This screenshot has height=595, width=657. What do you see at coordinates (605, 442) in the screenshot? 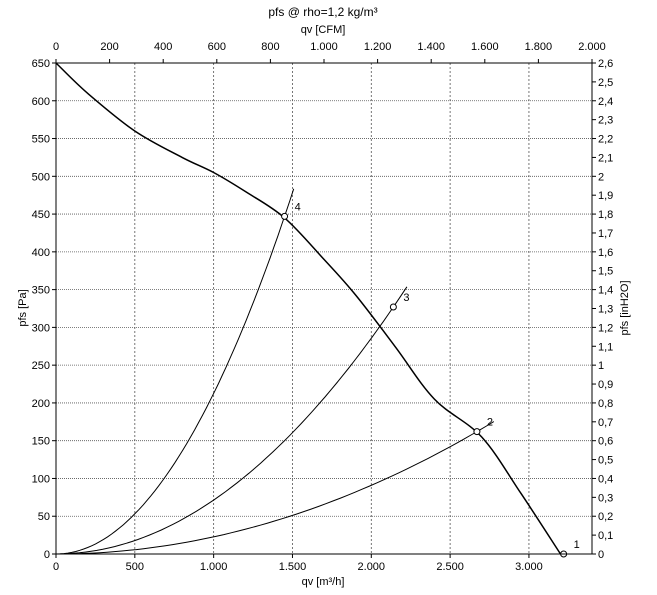
I see `y-right-tick-label: 0,6` at bounding box center [605, 442].